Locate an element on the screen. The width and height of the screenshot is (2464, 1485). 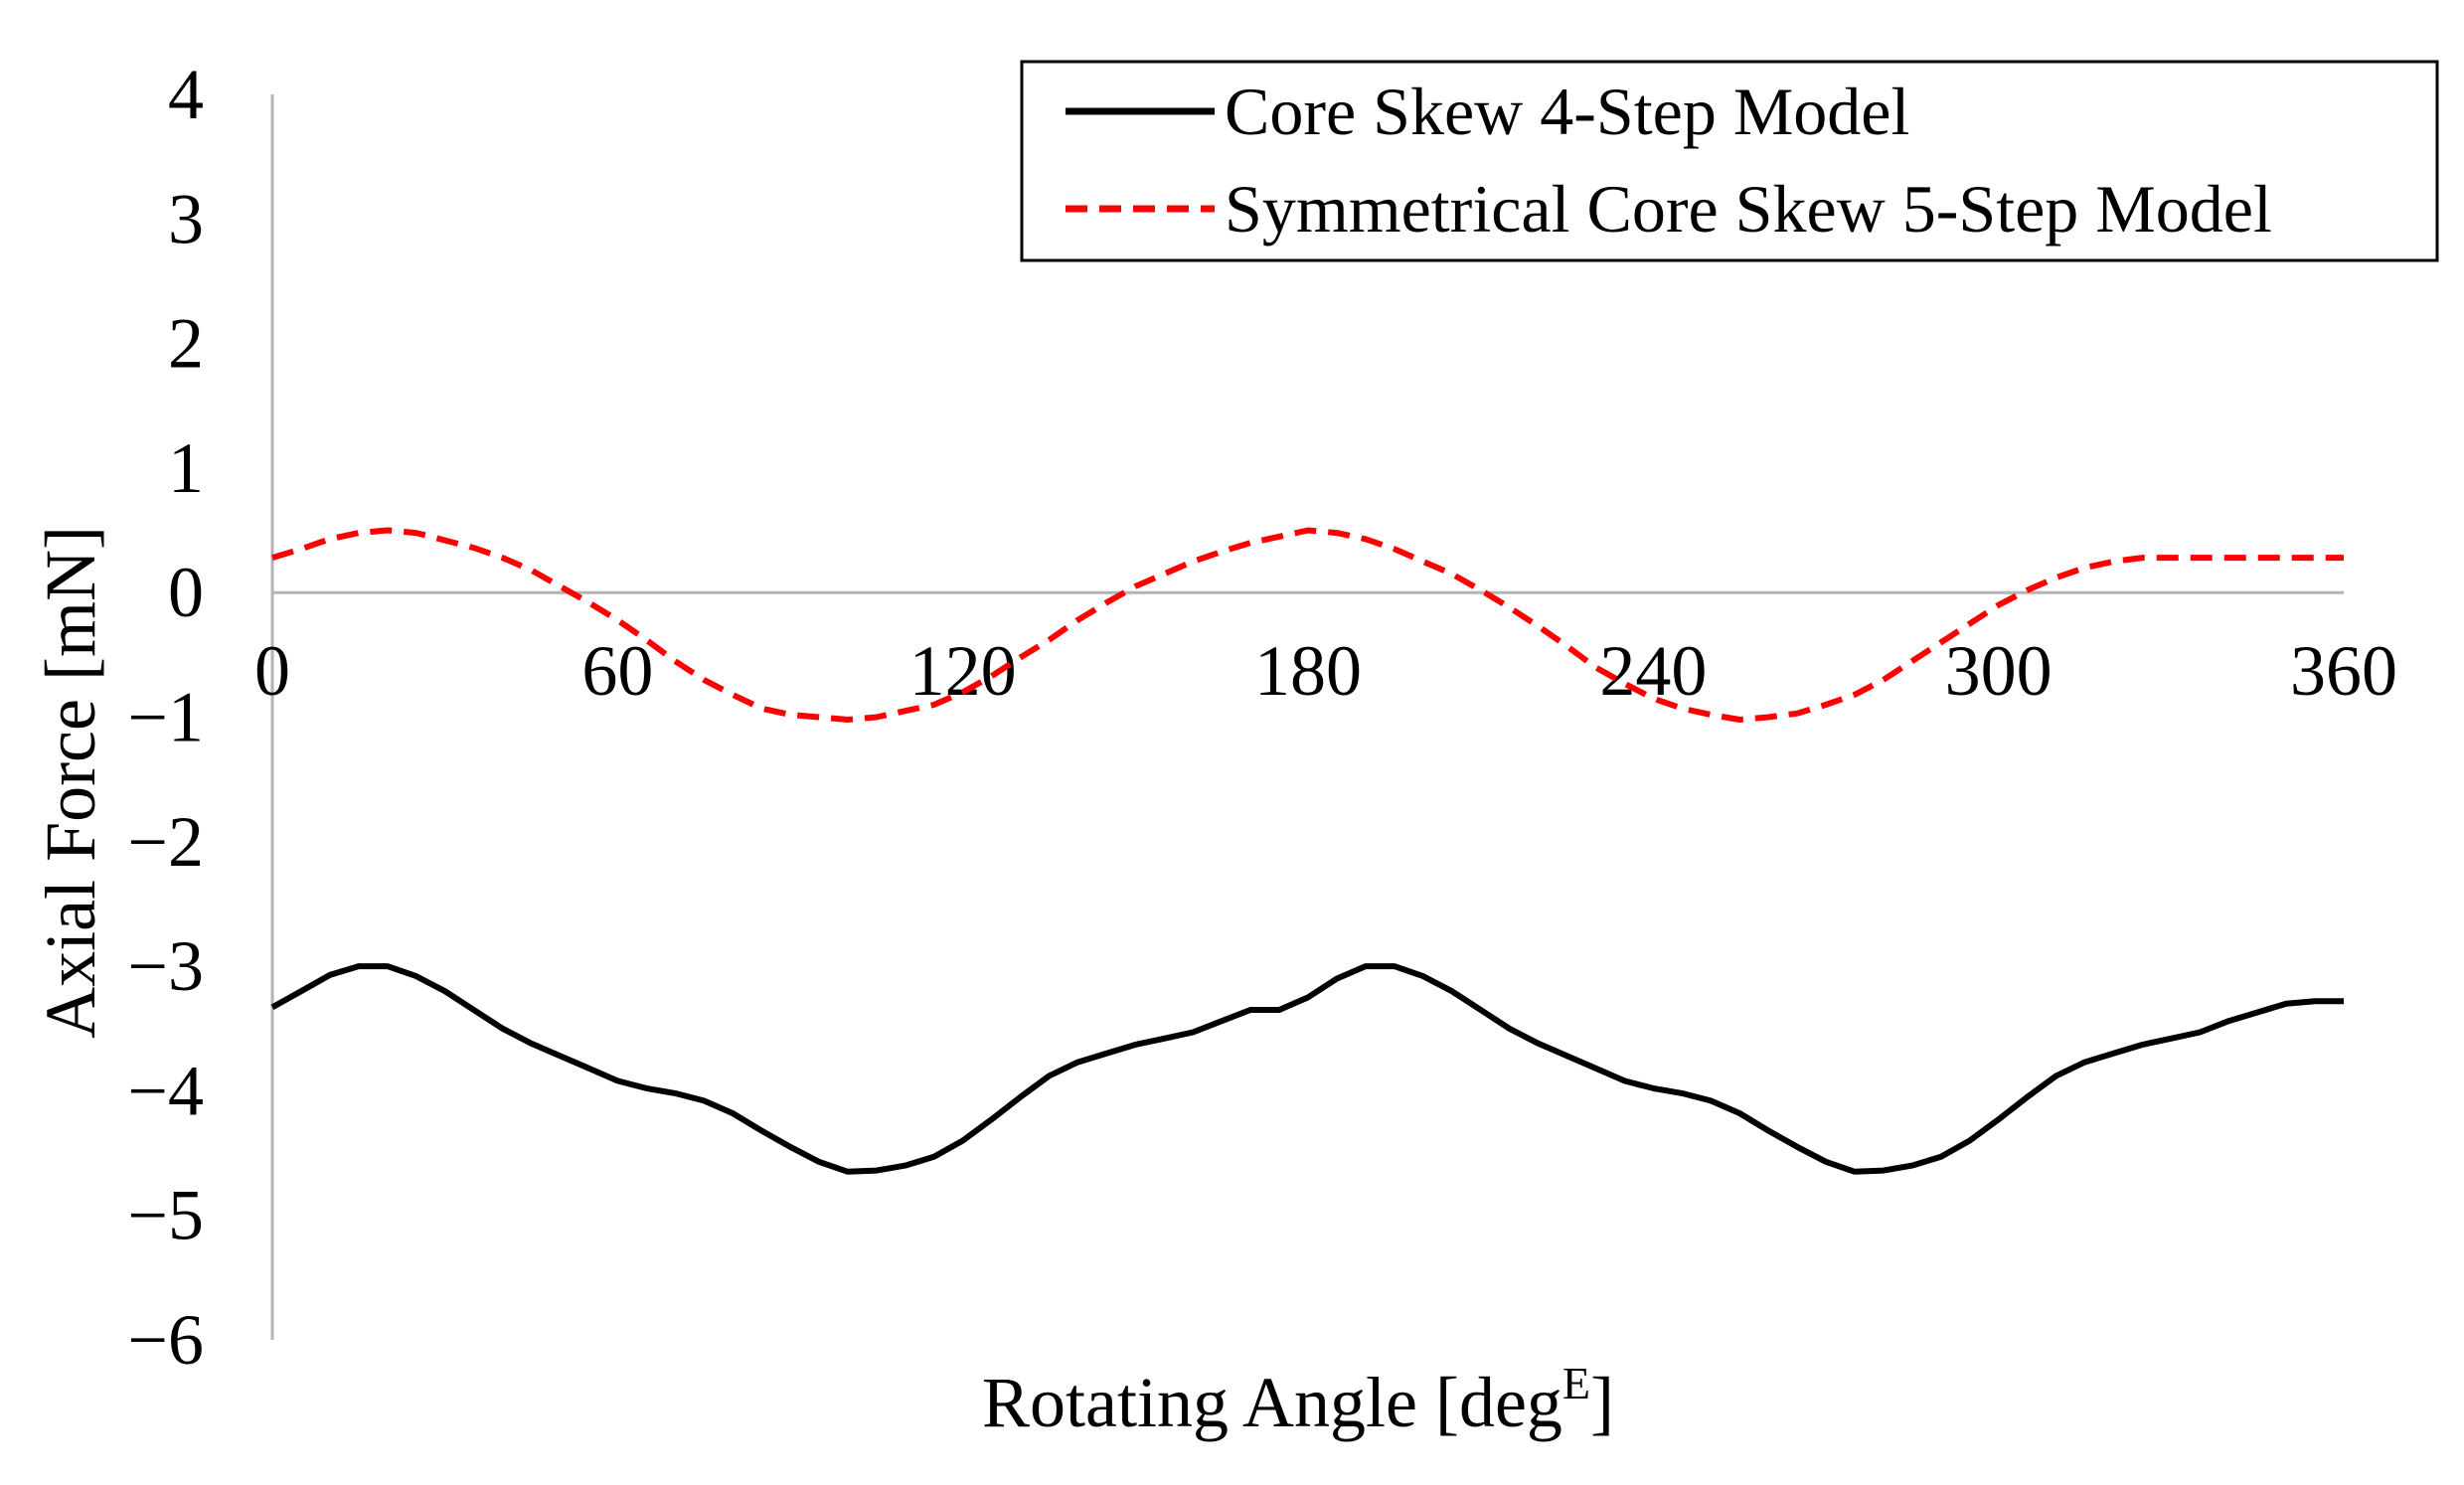
y-tick-label: 1 is located at coordinates (186, 468).